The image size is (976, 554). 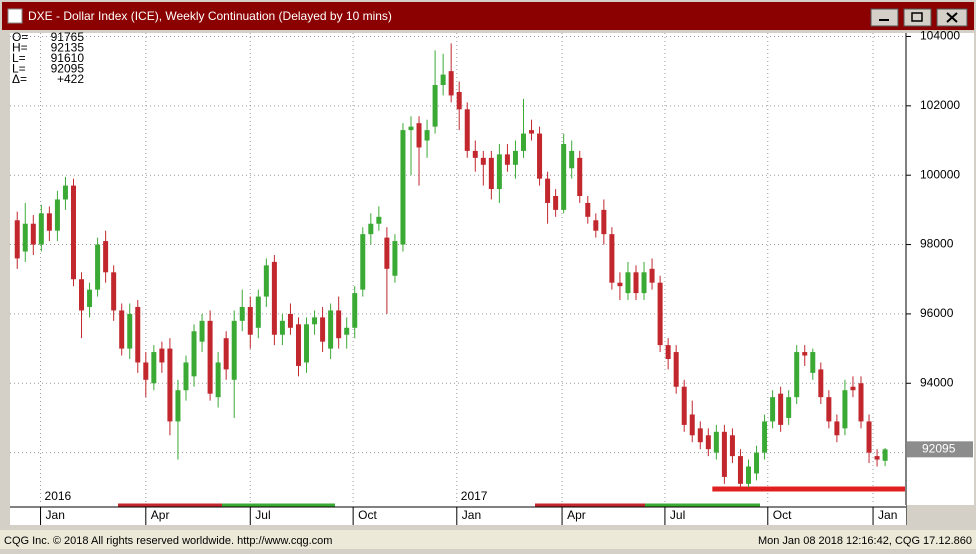 What do you see at coordinates (20, 37) in the screenshot?
I see `readout-label: O=` at bounding box center [20, 37].